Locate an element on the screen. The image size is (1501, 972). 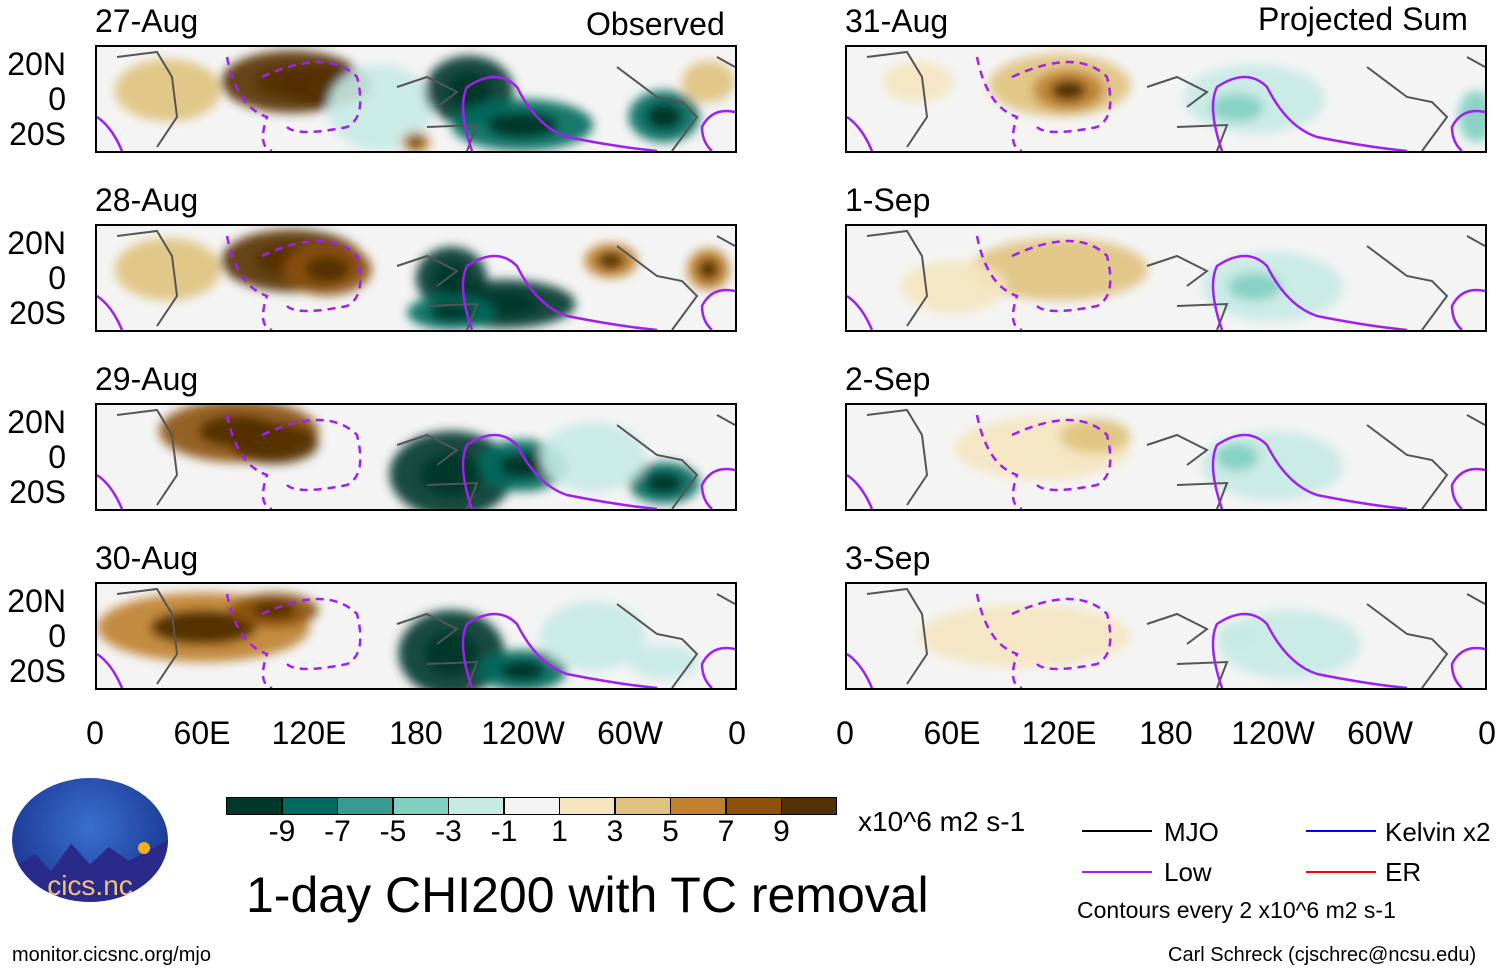
colorbar-label: -3 is located at coordinates (448, 831).